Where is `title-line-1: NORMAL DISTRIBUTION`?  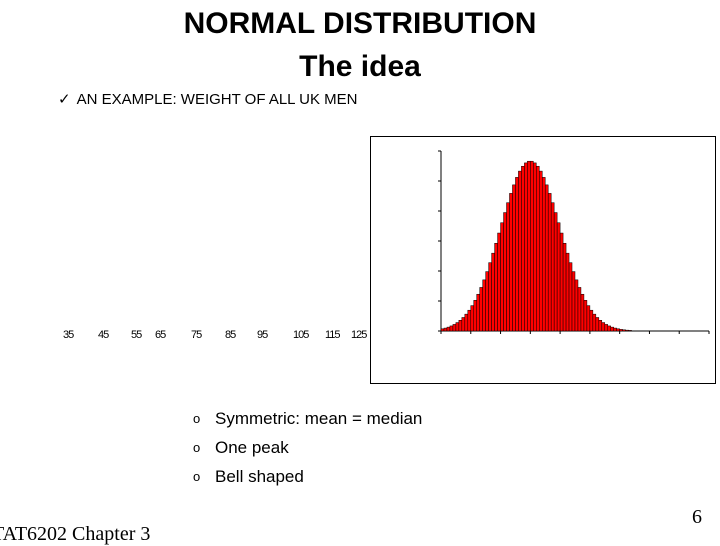
title-line-1: NORMAL DISTRIBUTION is located at coordinates (360, 23).